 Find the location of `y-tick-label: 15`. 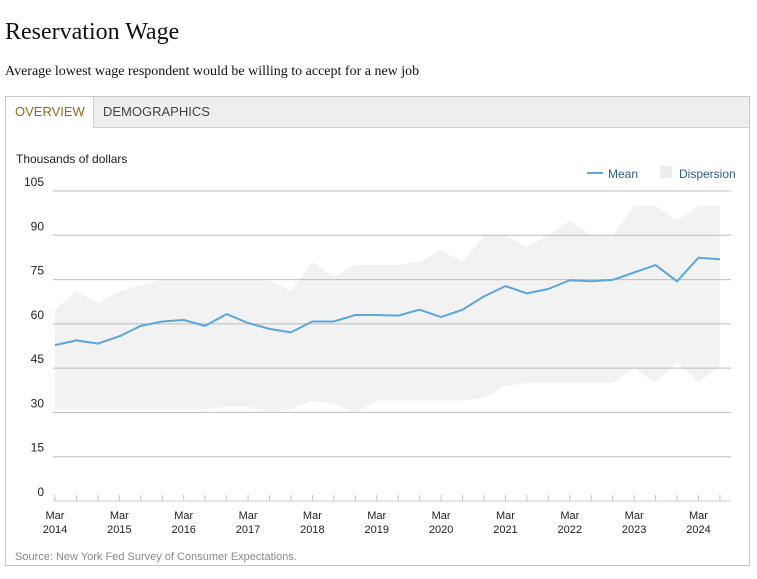

y-tick-label: 15 is located at coordinates (38, 448).